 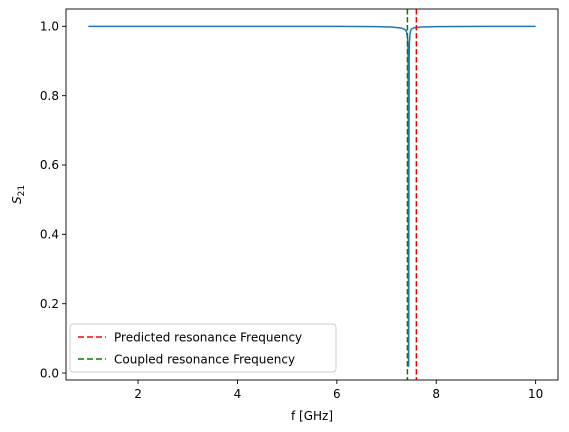 What do you see at coordinates (49, 235) in the screenshot?
I see `y-tick-label: 0.4` at bounding box center [49, 235].